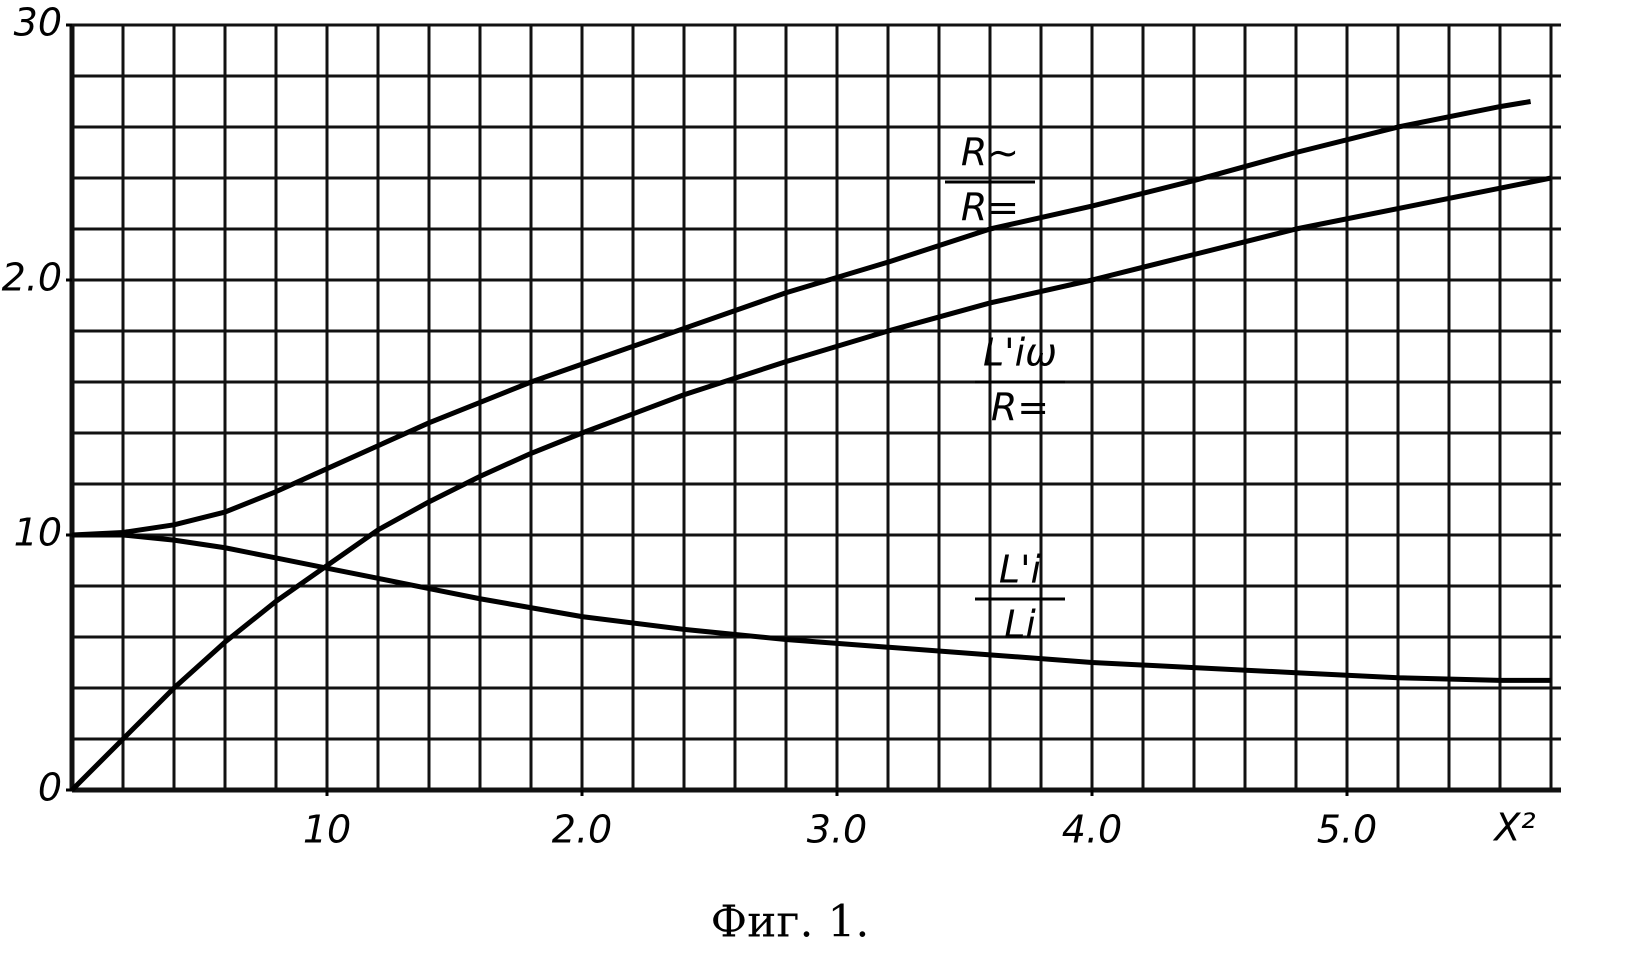 The width and height of the screenshot is (1642, 962). Describe the element at coordinates (38, 23) in the screenshot. I see `y-tick-label: 30` at that location.